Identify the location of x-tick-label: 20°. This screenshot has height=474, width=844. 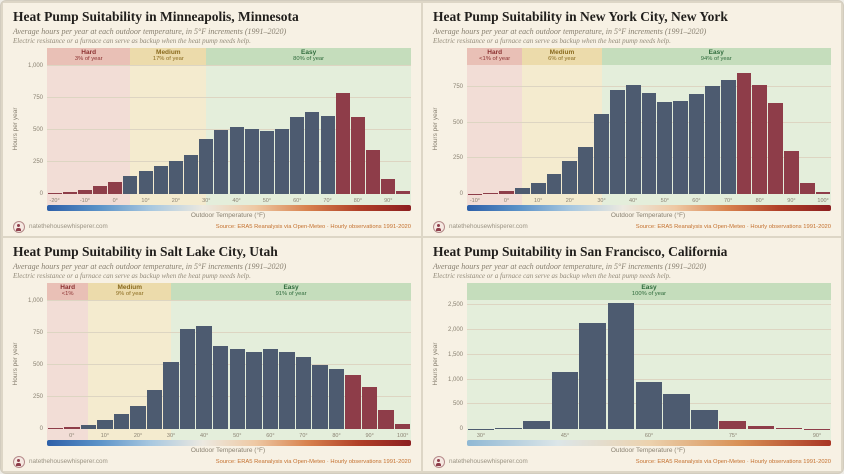
(138, 435).